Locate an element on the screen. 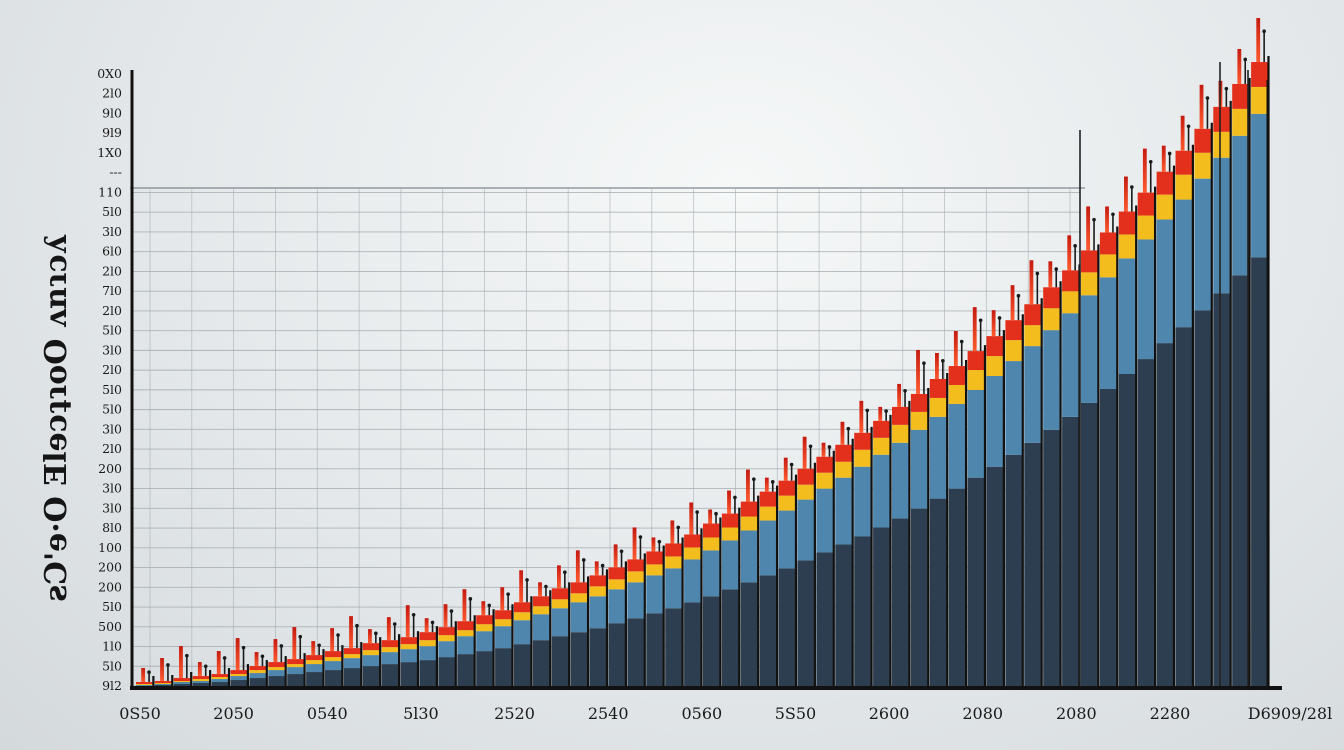 The image size is (1344, 750). y-tick-label: 3l0 is located at coordinates (112, 507).